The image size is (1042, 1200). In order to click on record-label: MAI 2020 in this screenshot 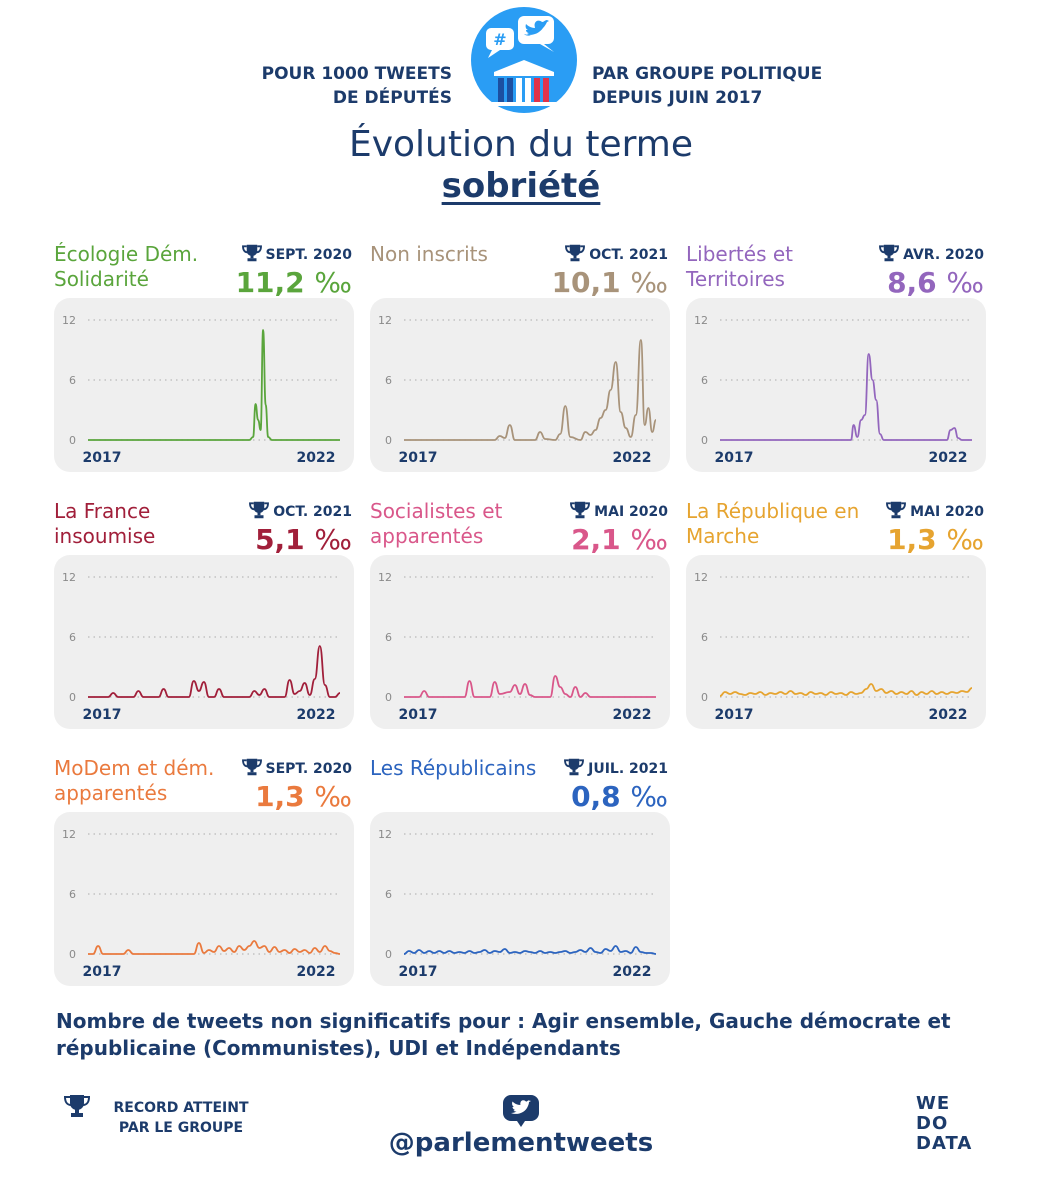, I will do `click(619, 512)`.